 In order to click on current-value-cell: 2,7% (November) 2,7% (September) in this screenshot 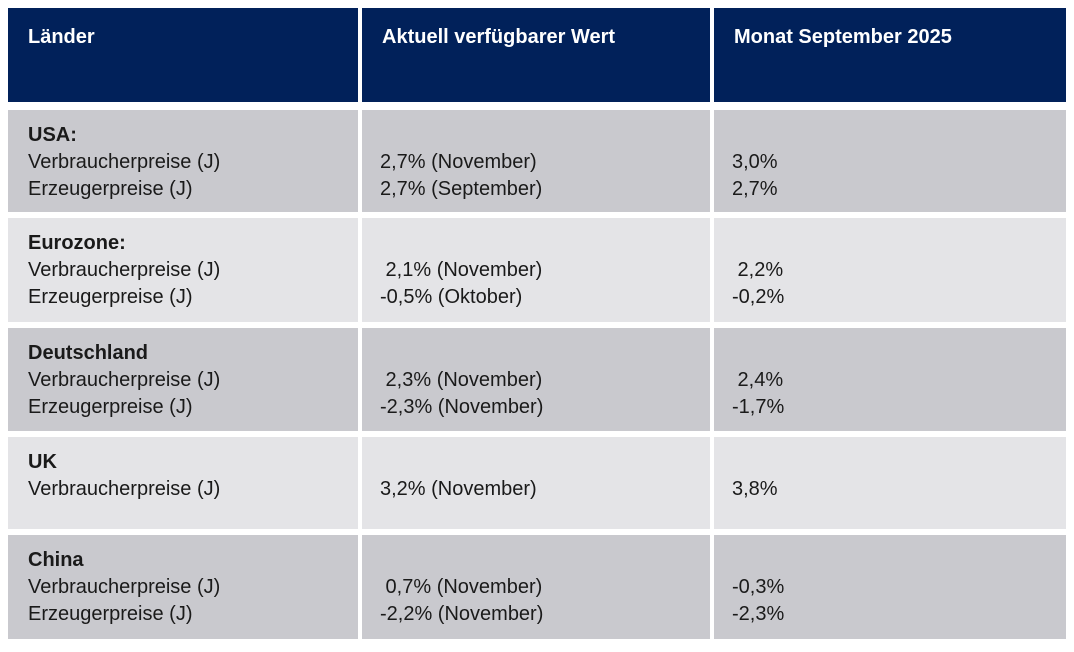, I will do `click(536, 161)`.